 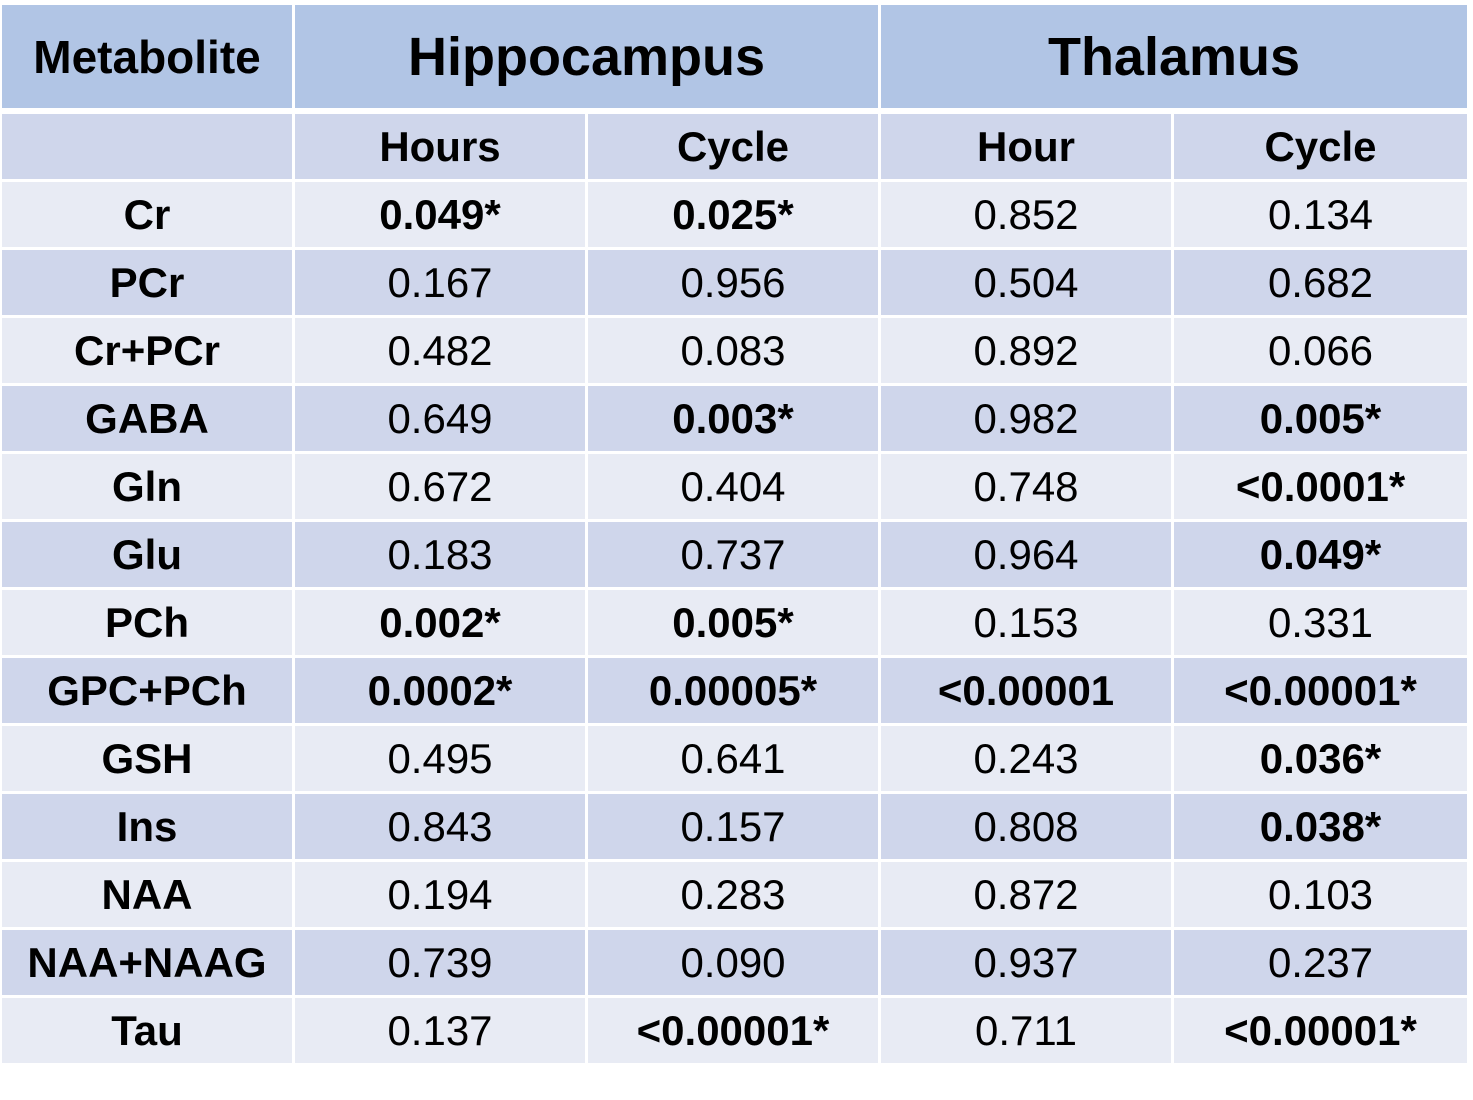 I want to click on pvalue-cell-thalamus-cycle: 0.049*, so click(x=1320, y=556).